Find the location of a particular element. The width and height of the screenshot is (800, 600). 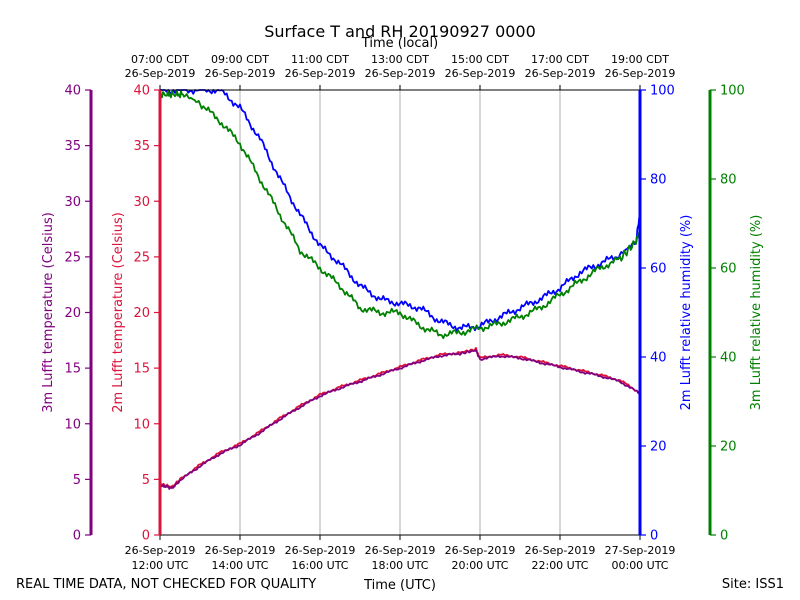

chart-title: Surface T and RH 20190927 0000 is located at coordinates (400, 31).